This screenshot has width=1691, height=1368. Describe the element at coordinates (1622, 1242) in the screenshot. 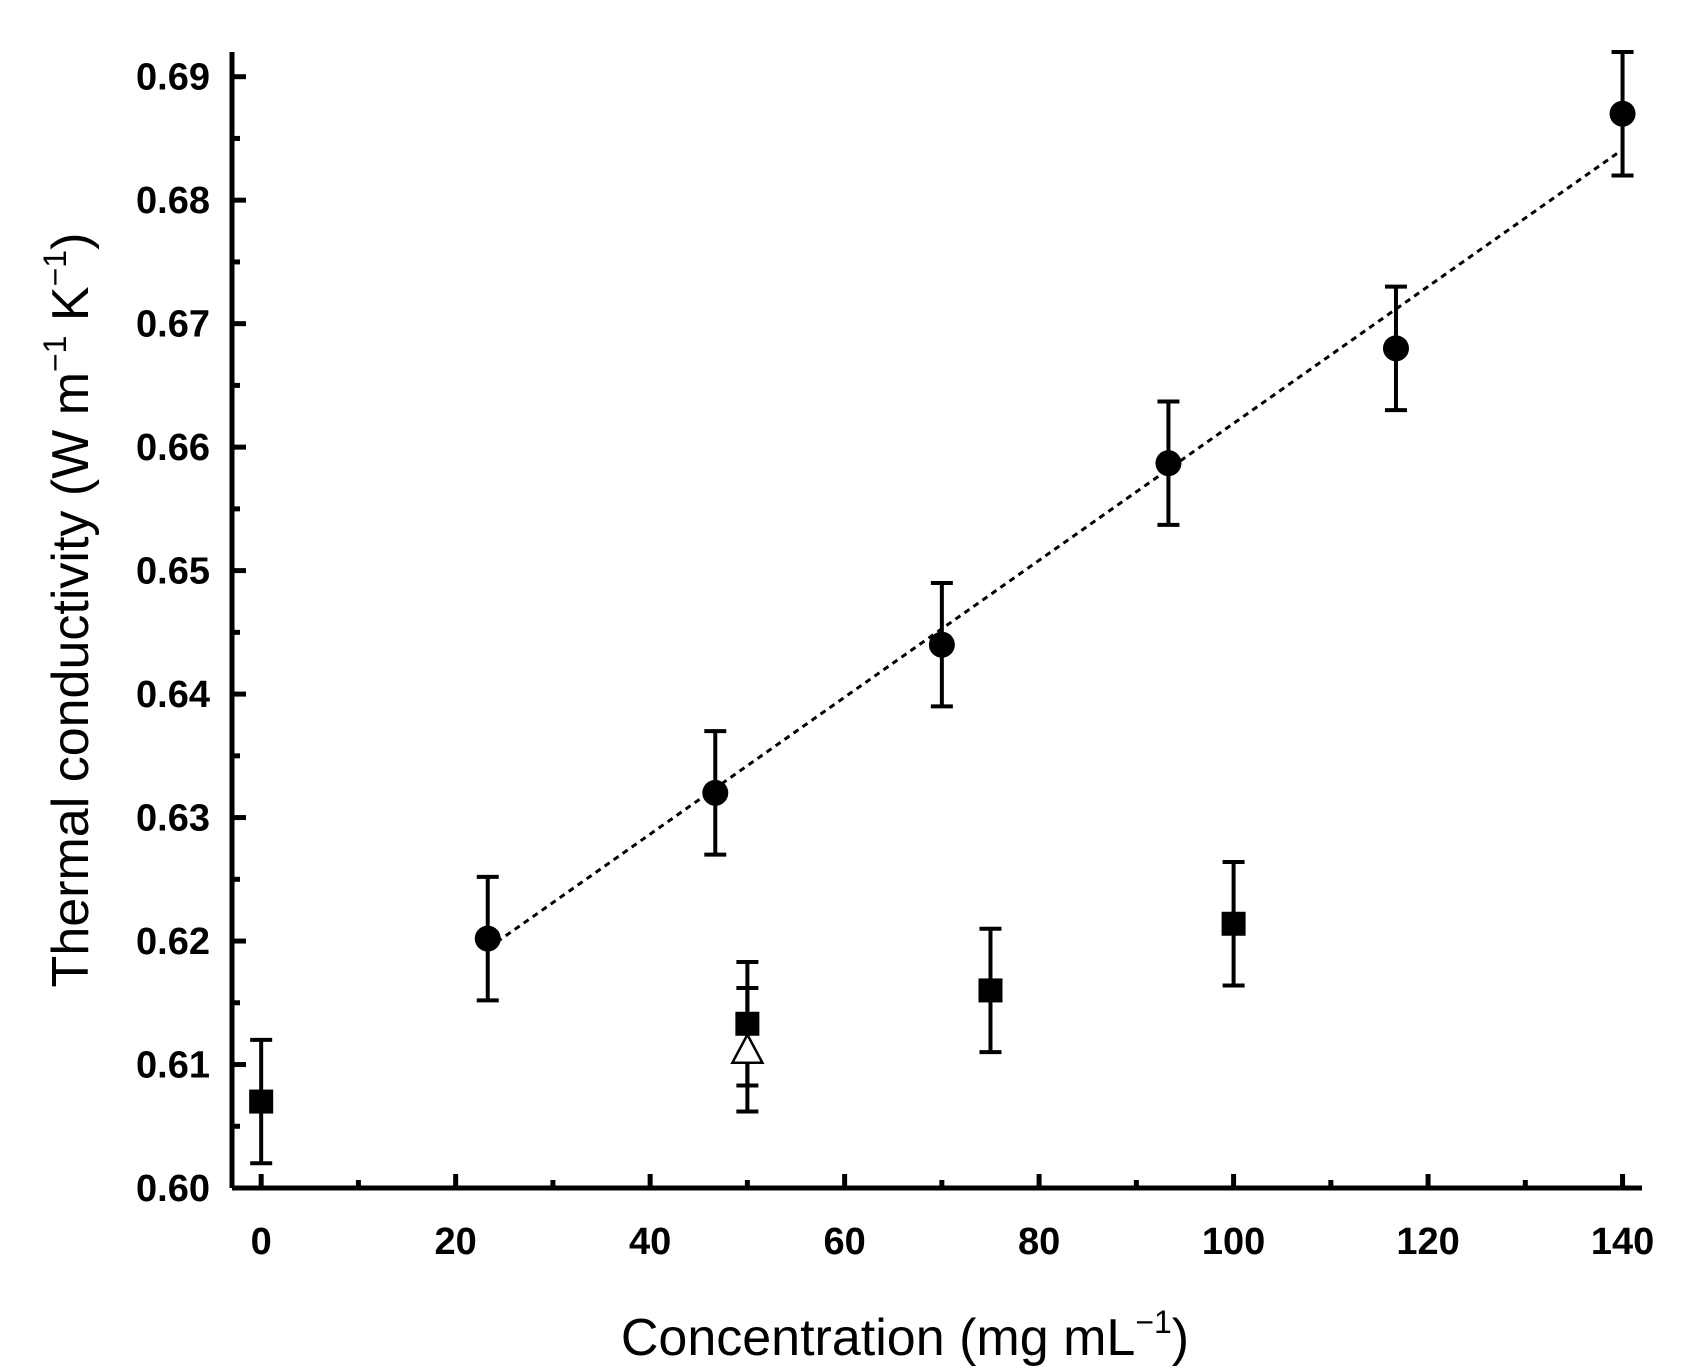

I see `x-tick-label: 140` at that location.